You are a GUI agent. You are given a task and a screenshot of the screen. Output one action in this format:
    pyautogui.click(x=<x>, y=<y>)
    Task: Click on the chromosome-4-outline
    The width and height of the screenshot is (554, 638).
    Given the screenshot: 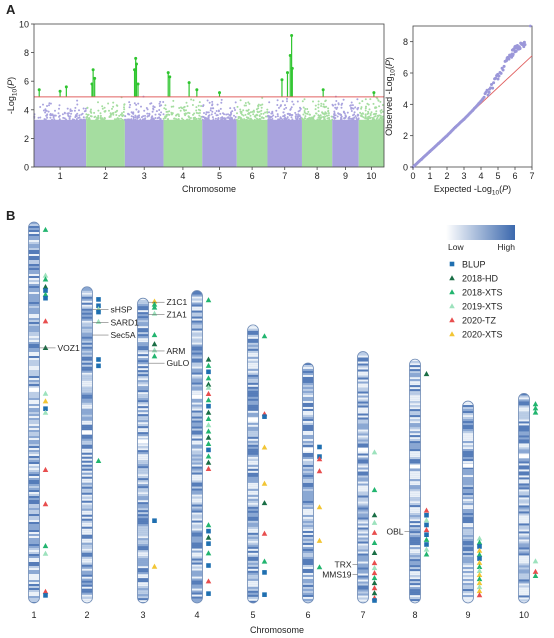 What is the action you would take?
    pyautogui.click(x=197, y=447)
    